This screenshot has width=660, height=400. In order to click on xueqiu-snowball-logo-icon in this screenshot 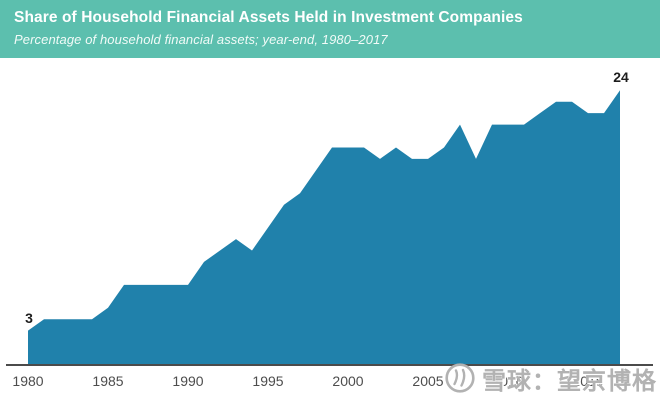, I will do `click(460, 378)`.